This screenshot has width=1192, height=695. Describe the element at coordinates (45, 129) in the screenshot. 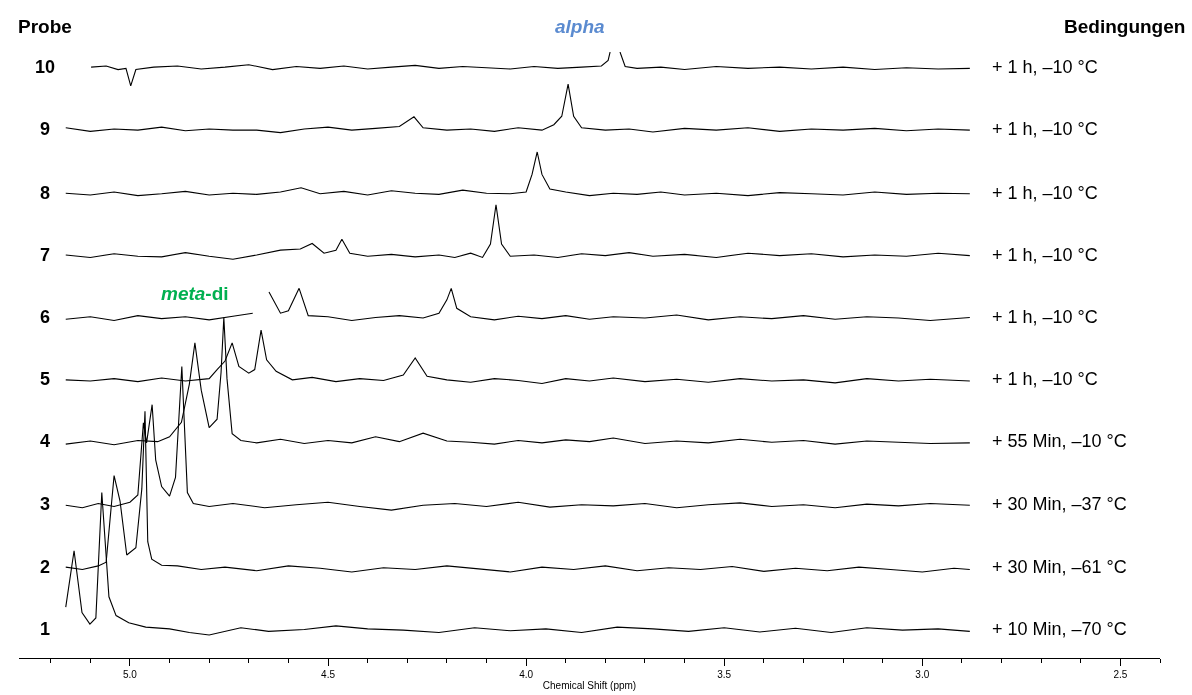

I see `series-label: 9` at that location.